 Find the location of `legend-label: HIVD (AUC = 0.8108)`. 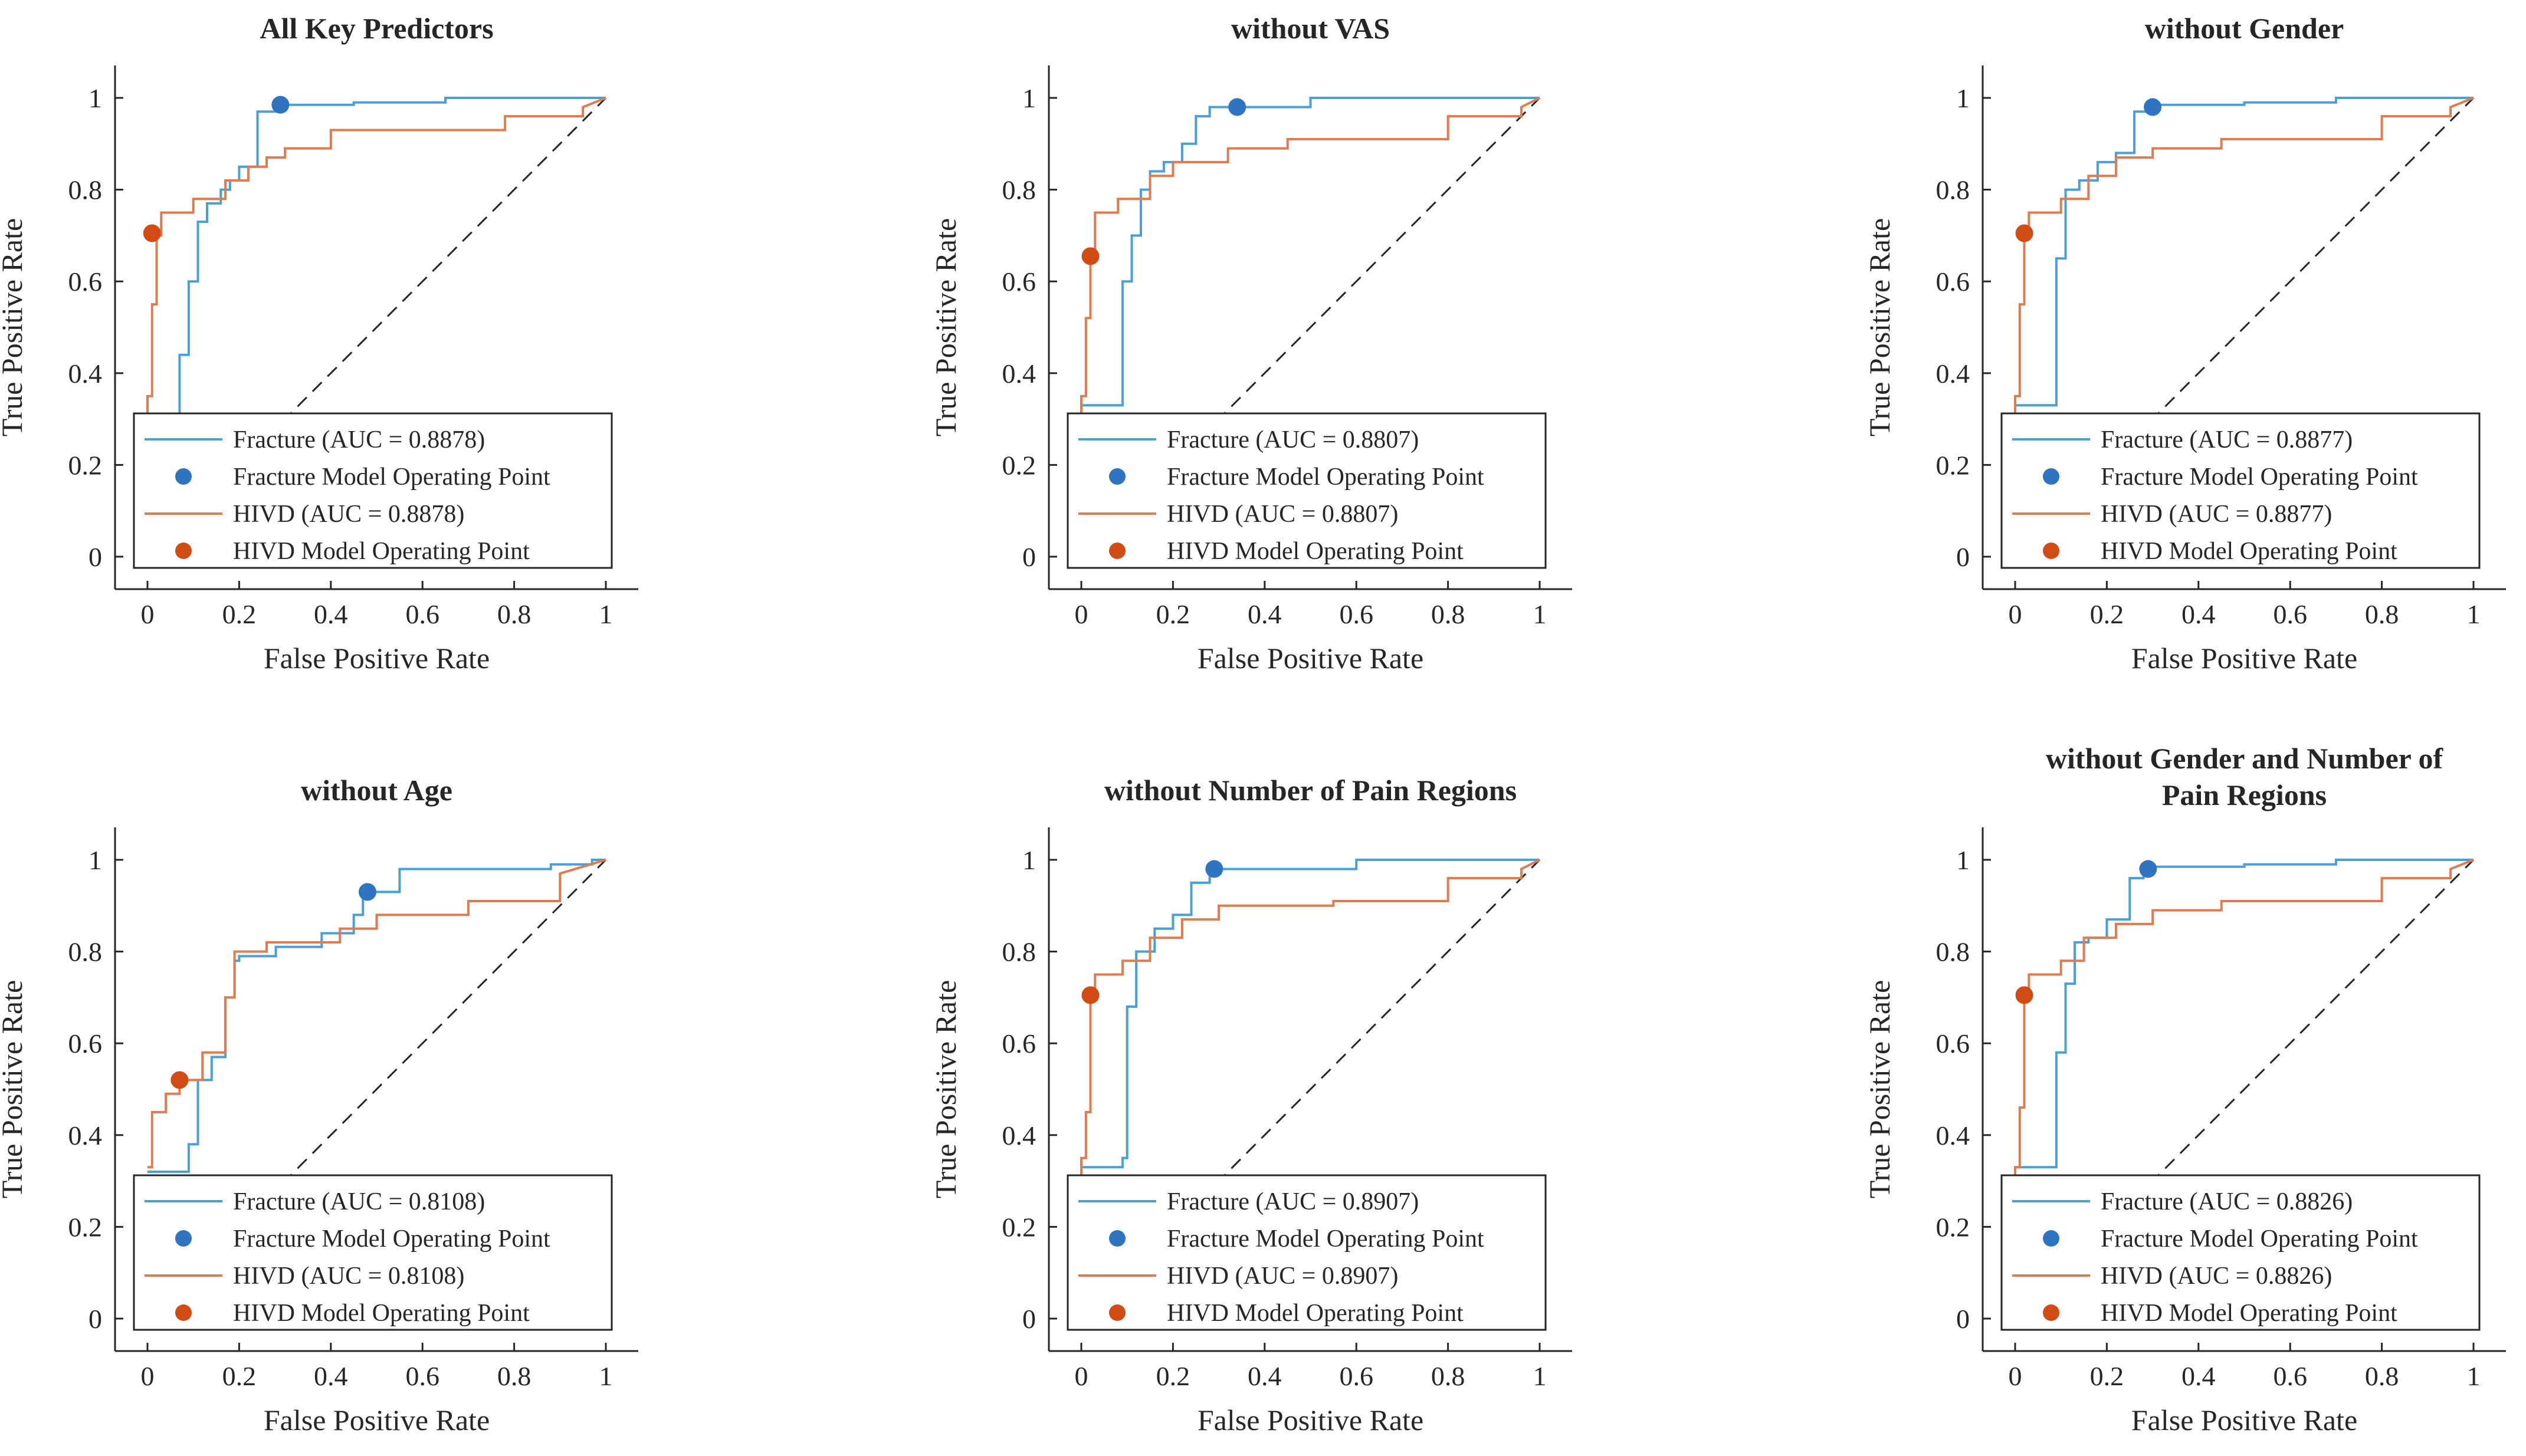

legend-label: HIVD (AUC = 0.8108) is located at coordinates (349, 1276).